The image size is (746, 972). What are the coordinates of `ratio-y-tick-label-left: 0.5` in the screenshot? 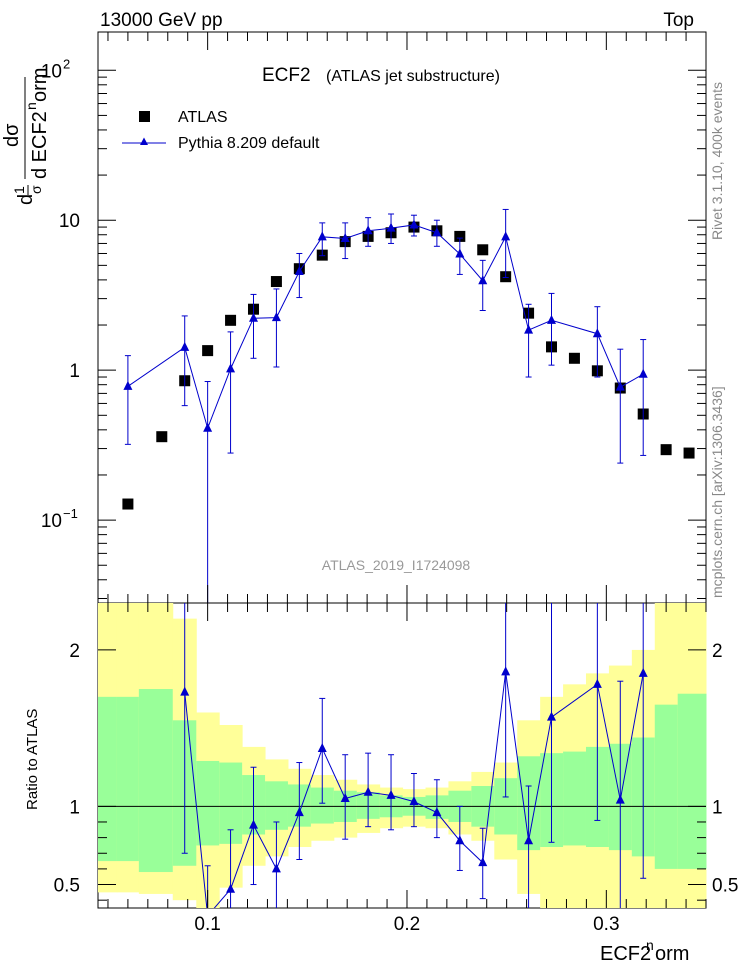 It's located at (67, 886).